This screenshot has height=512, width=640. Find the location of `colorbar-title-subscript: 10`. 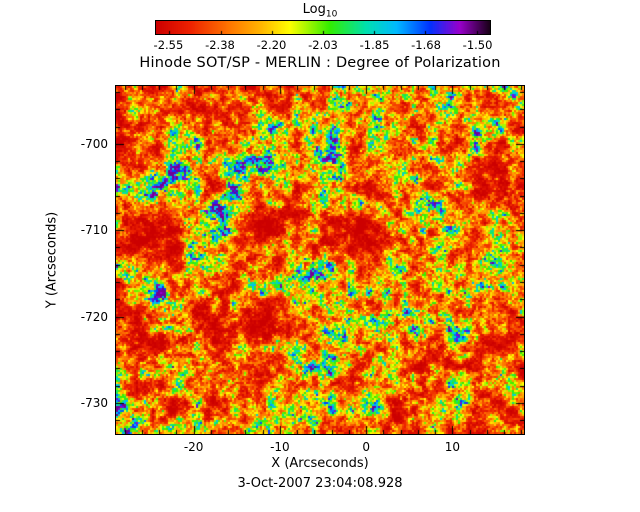

colorbar-title-subscript: 10 is located at coordinates (331, 14).